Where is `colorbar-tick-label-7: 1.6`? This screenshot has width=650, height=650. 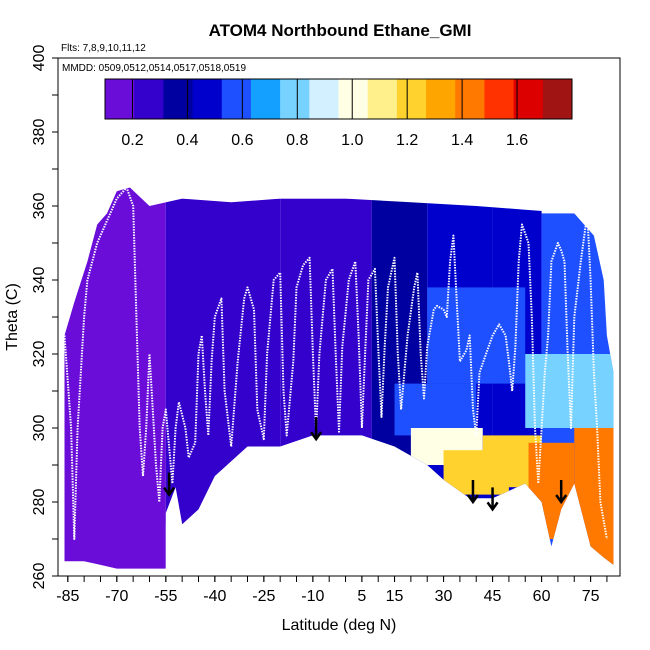
colorbar-tick-label-7: 1.6 is located at coordinates (517, 140).